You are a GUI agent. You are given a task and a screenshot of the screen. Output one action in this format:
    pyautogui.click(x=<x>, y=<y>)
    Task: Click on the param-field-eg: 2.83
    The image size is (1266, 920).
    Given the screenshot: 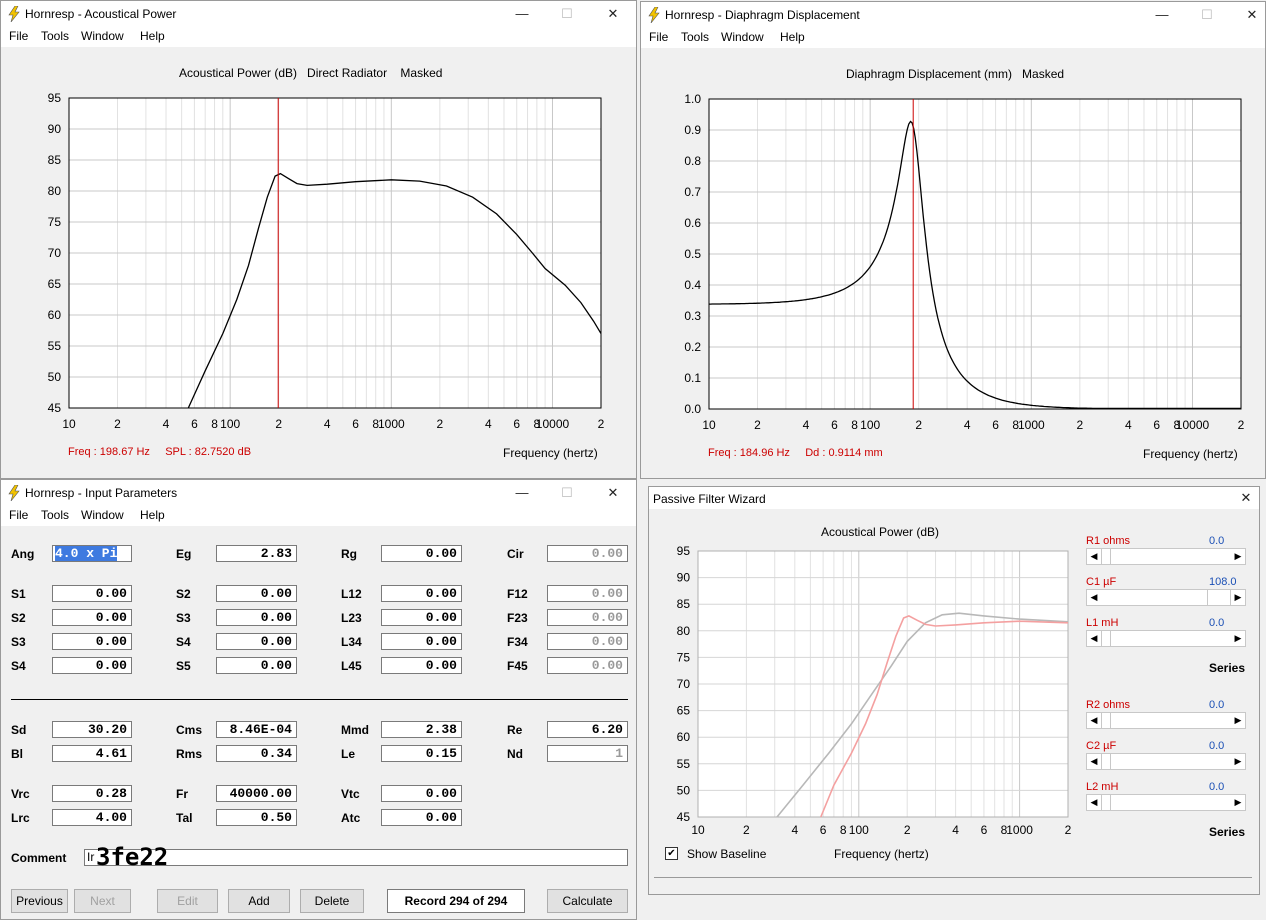 What is the action you would take?
    pyautogui.click(x=256, y=553)
    